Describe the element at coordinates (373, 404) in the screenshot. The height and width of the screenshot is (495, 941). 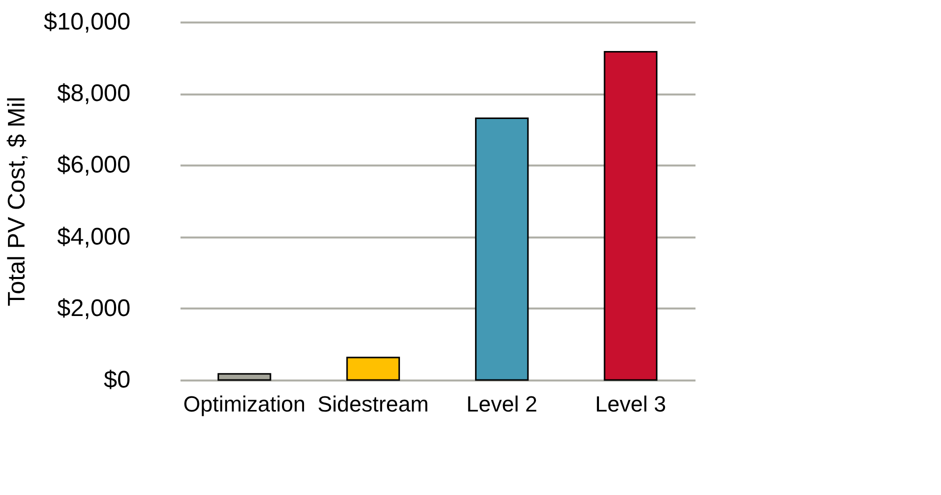
I see `x-tick-label: Sidestream` at that location.